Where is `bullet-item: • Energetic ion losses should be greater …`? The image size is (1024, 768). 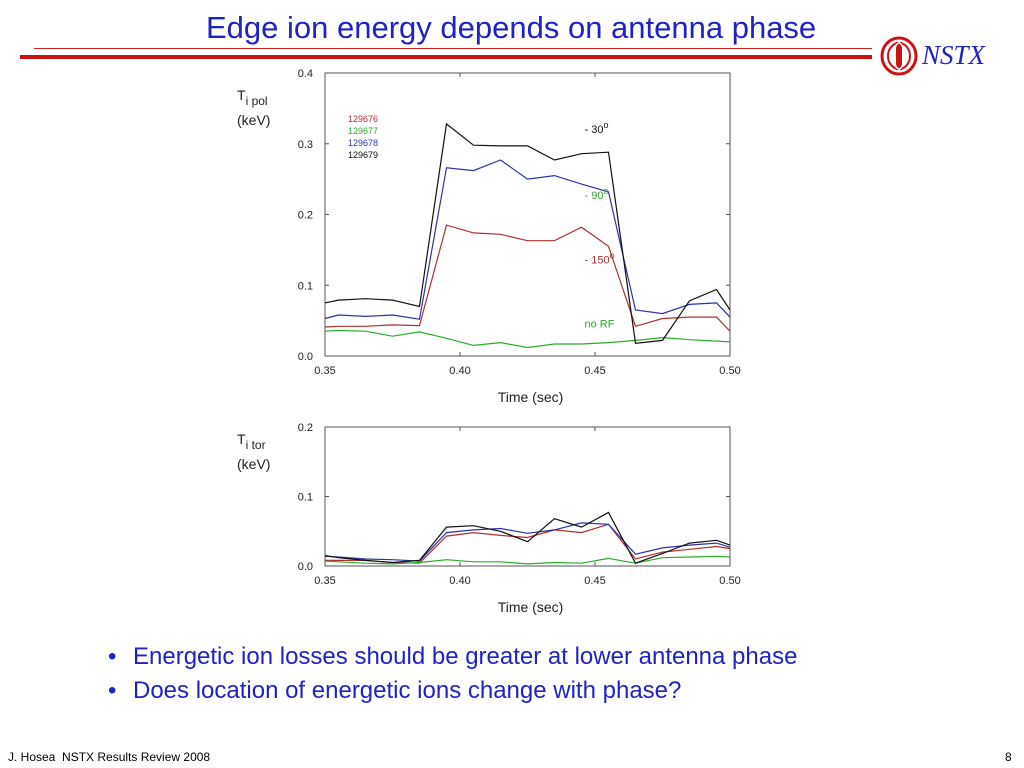
bullet-item: • Energetic ion losses should be greater … is located at coordinates (452, 657).